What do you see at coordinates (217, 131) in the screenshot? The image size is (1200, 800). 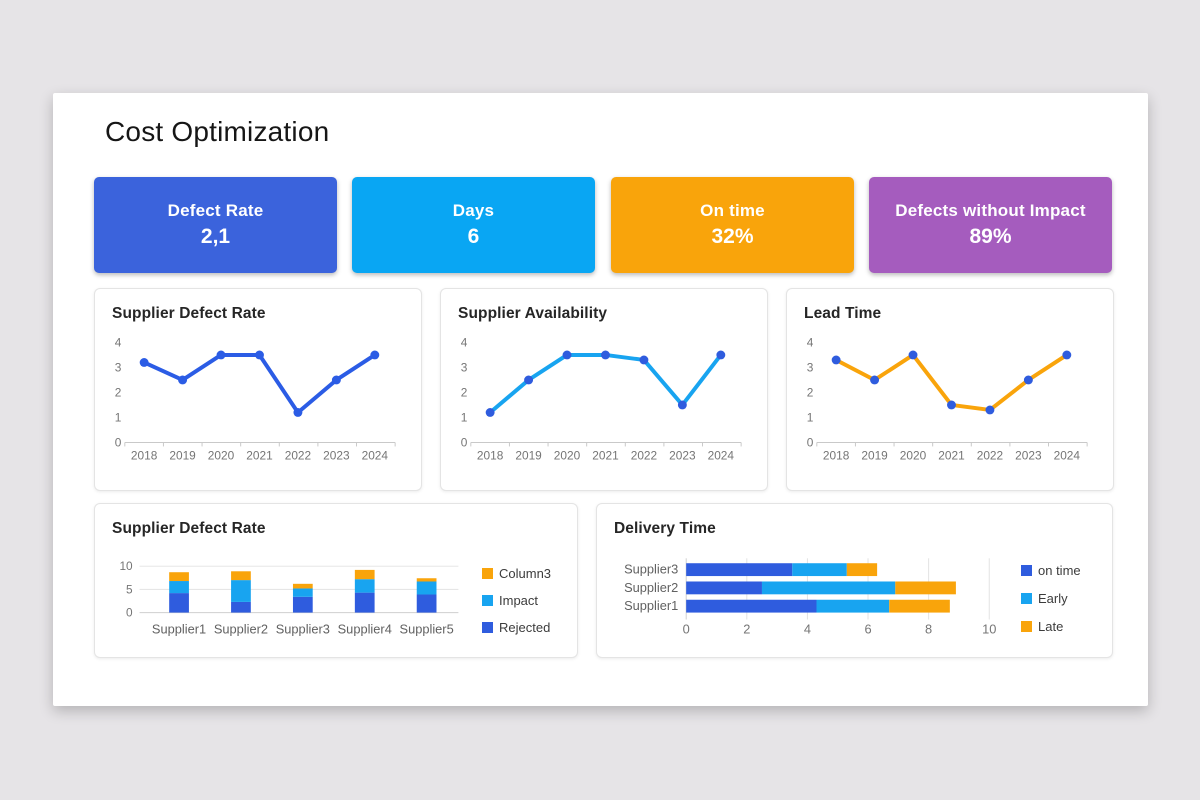 I see `page-title: Cost Optimization` at bounding box center [217, 131].